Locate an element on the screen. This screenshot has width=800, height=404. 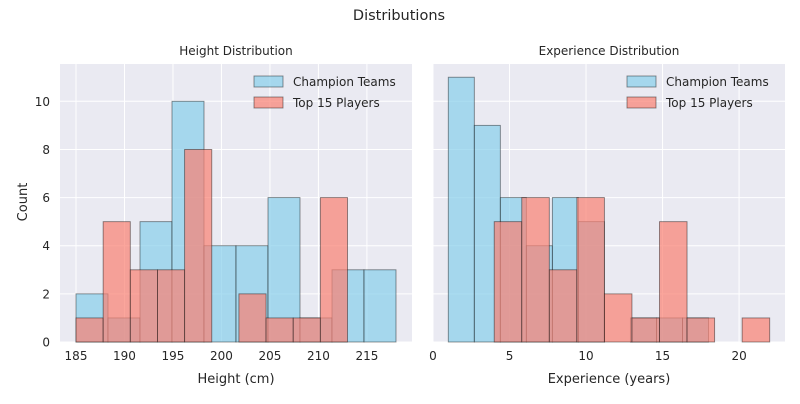
x-tick-label: 5 is located at coordinates (510, 356).